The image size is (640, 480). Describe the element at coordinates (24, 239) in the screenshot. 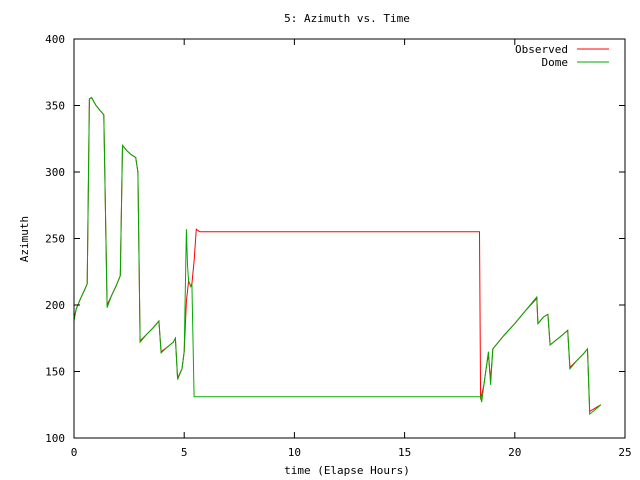

I see `y-axis-label: Azimuth` at that location.